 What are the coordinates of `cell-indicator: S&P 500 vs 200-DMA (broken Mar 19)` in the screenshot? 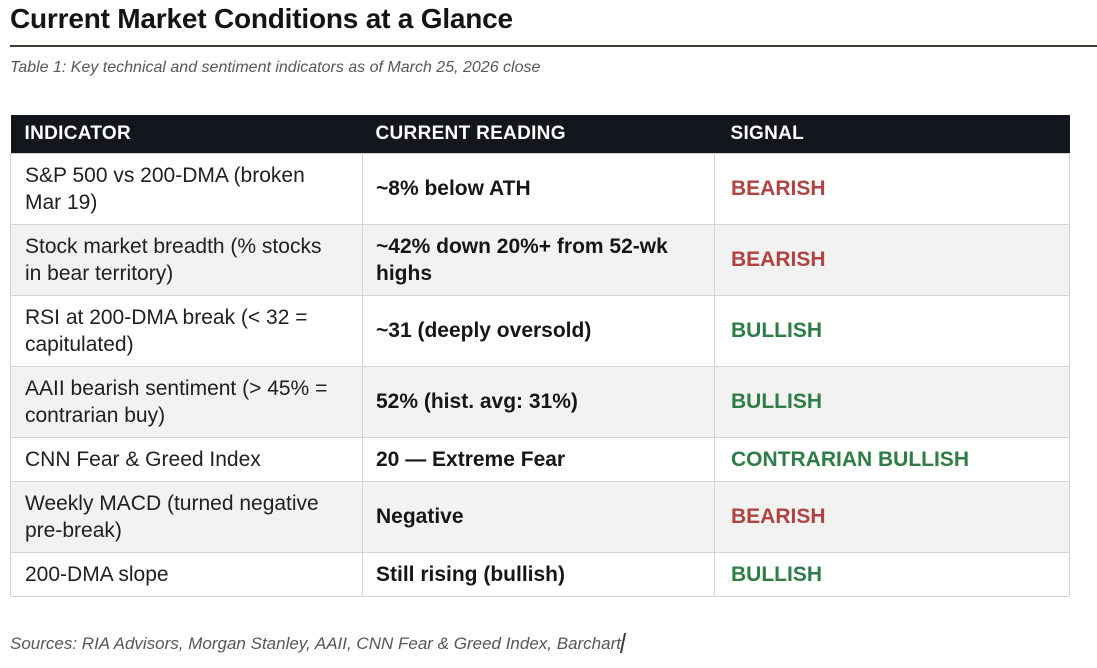 It's located at (186, 188).